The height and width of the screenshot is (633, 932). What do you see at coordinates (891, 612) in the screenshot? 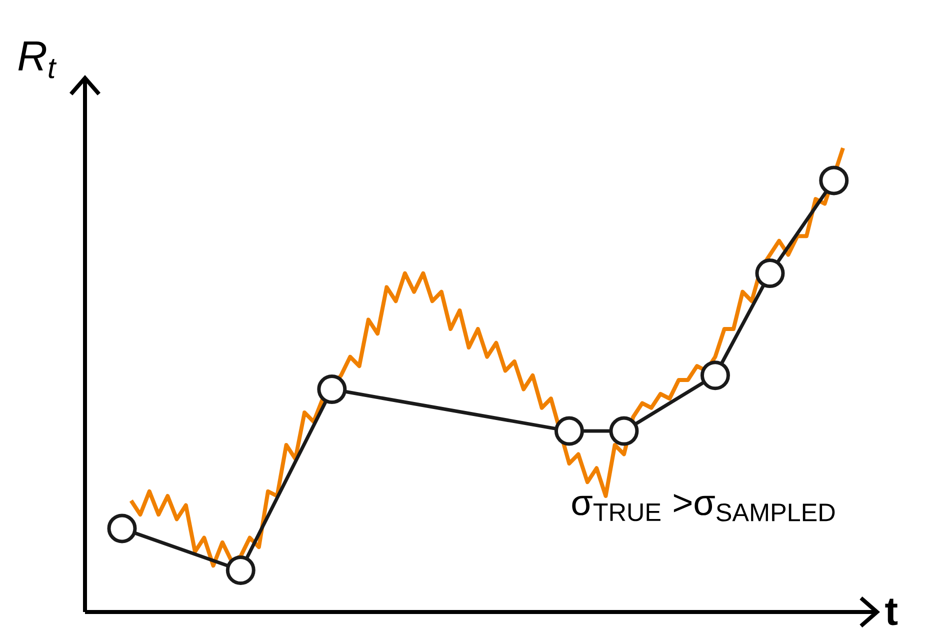
I see `x-axis-title: t` at bounding box center [891, 612].